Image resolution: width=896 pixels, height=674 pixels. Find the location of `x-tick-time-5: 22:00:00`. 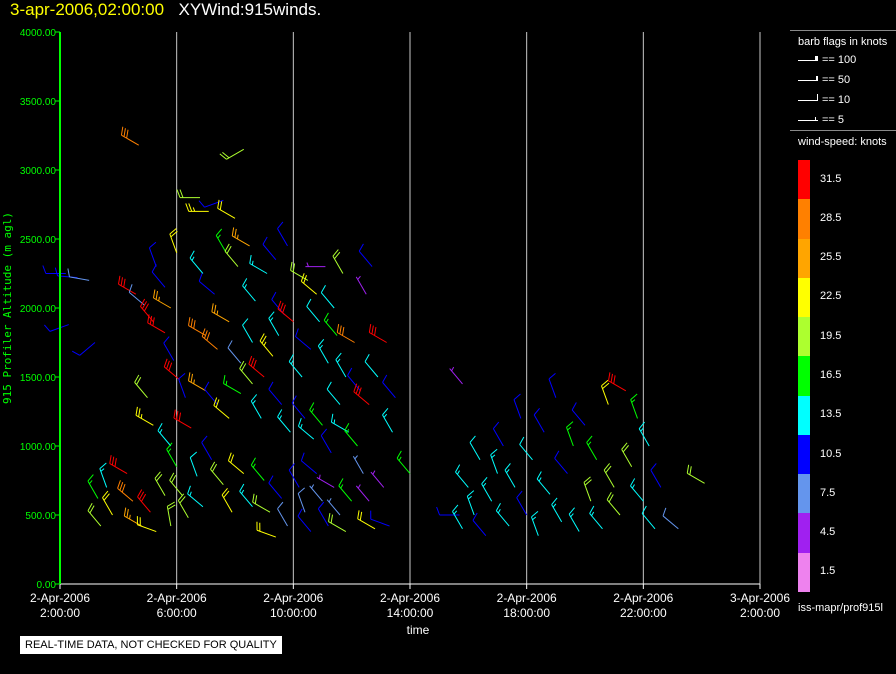

x-tick-time-5: 22:00:00 is located at coordinates (643, 613).